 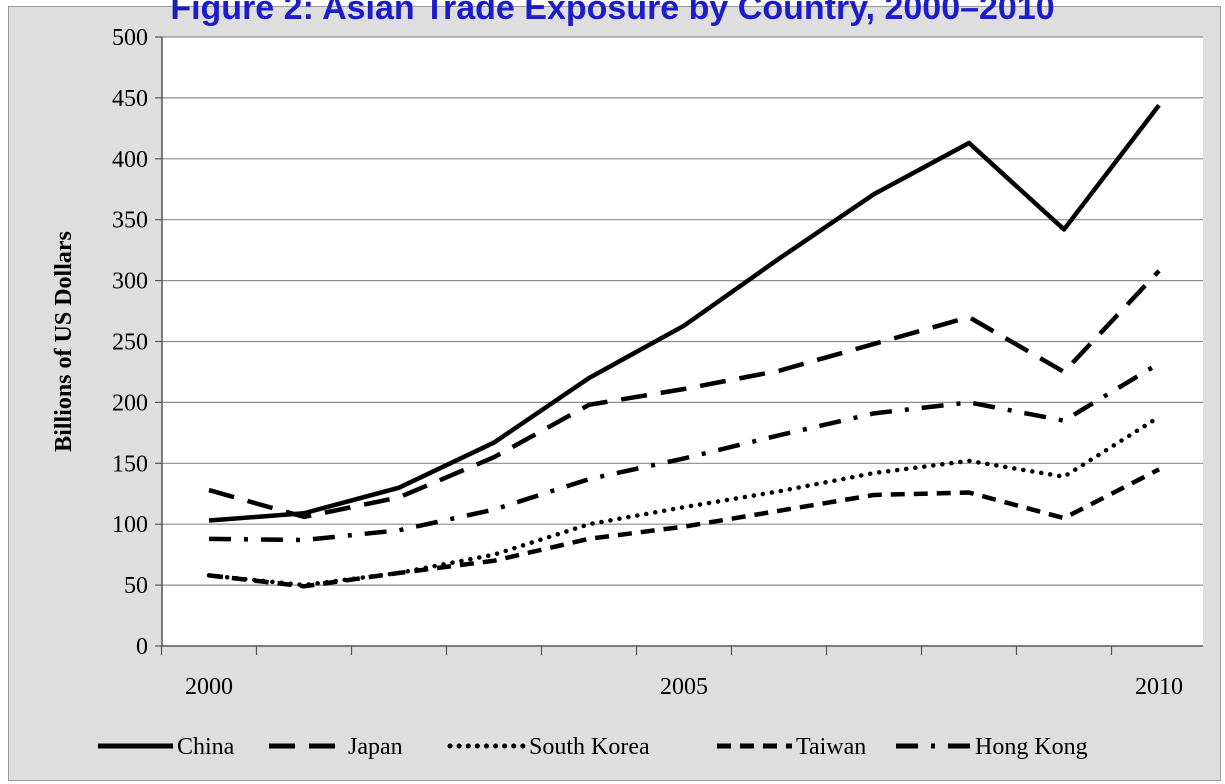 I want to click on legend-label-japan: Japan, so click(x=375, y=747).